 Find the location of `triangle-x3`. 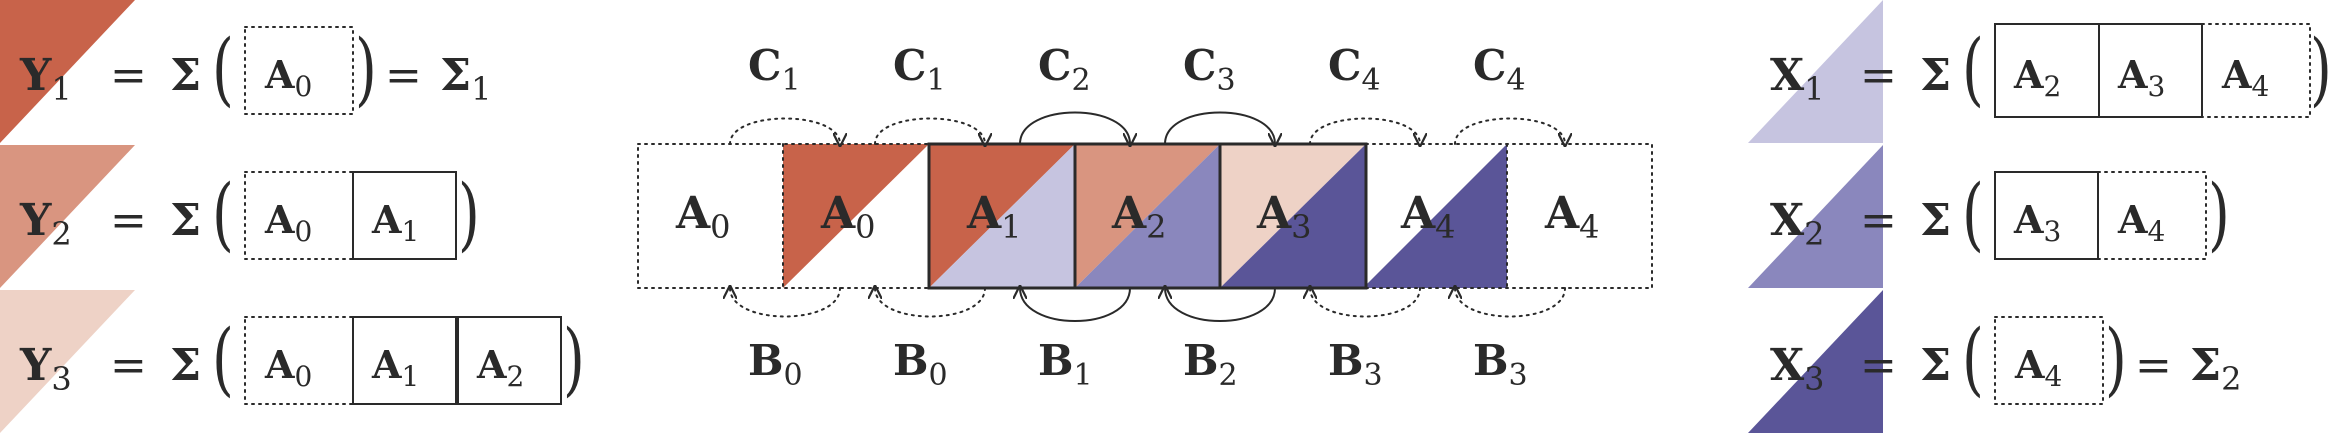

triangle-x3 is located at coordinates (1815, 361).